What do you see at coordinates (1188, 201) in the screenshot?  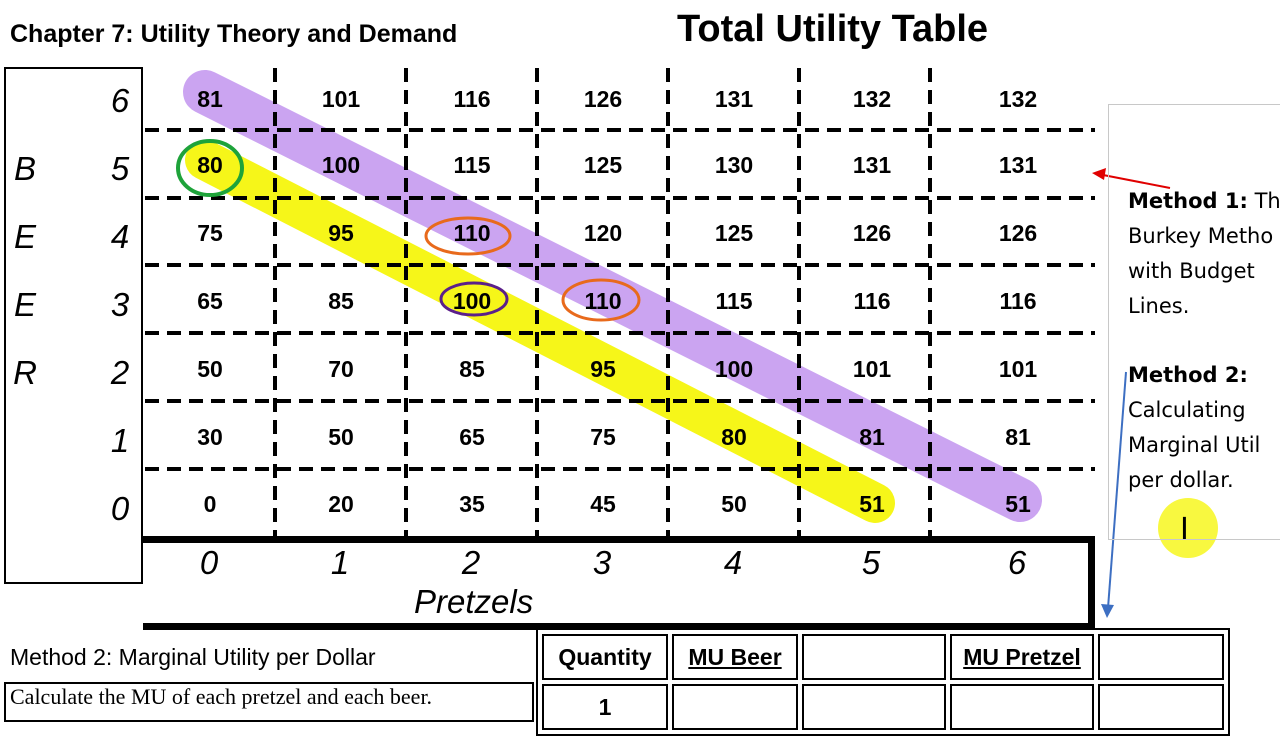 I see `method1-label: Method 1:` at bounding box center [1188, 201].